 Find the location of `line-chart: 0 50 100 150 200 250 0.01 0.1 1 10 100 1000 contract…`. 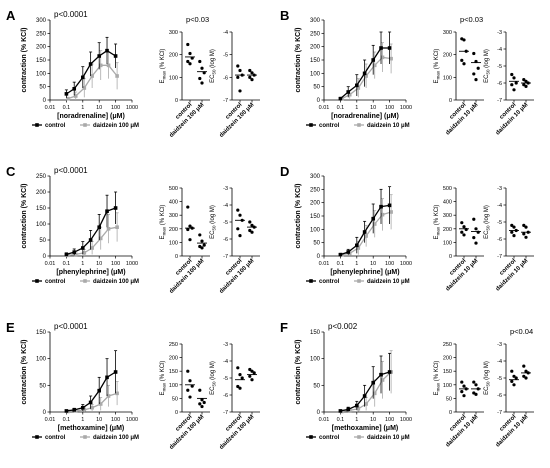

line-chart: 0 50 100 150 200 250 0.01 0.1 1 10 100 1000 contract… is located at coordinates (80, 225).